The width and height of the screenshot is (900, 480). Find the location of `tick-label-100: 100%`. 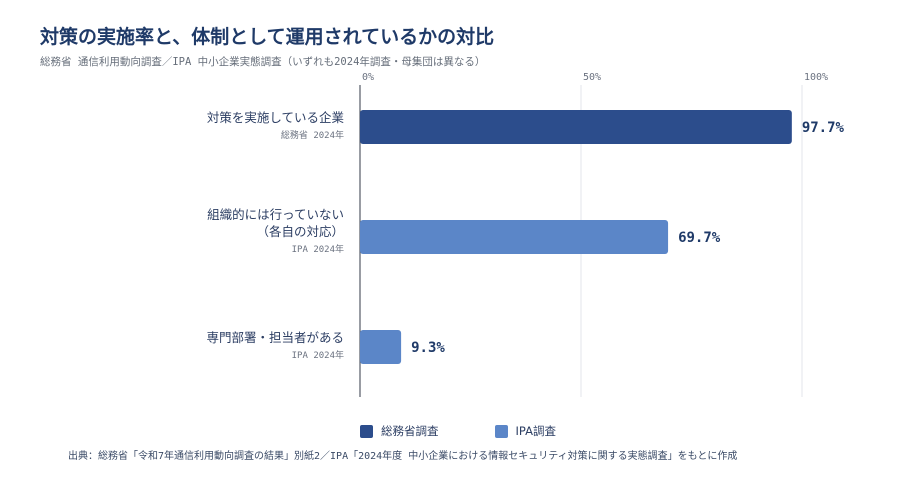

tick-label-100: 100% is located at coordinates (816, 77).